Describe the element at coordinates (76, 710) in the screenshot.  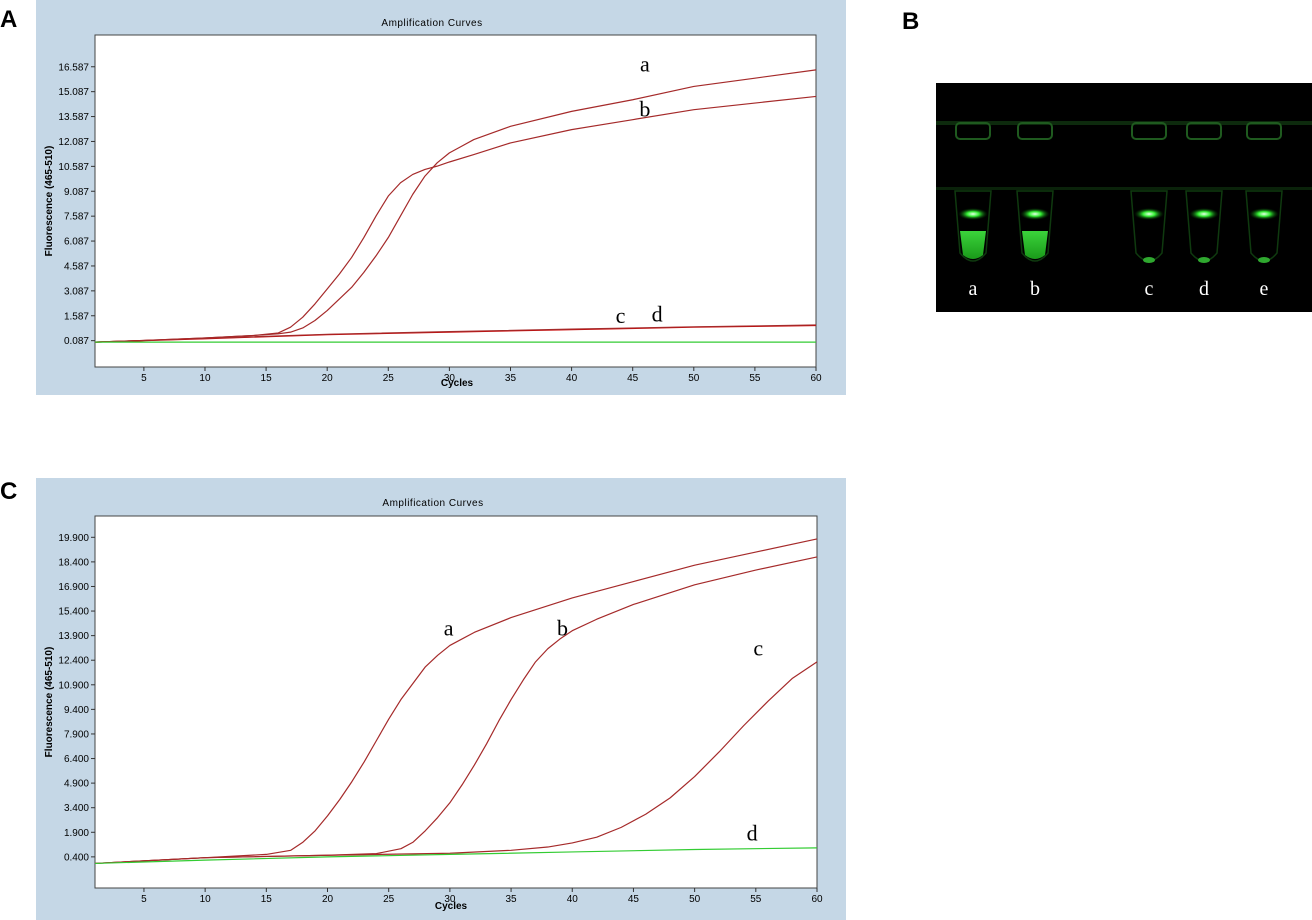
I see `y-tick-label: 9.400` at that location.